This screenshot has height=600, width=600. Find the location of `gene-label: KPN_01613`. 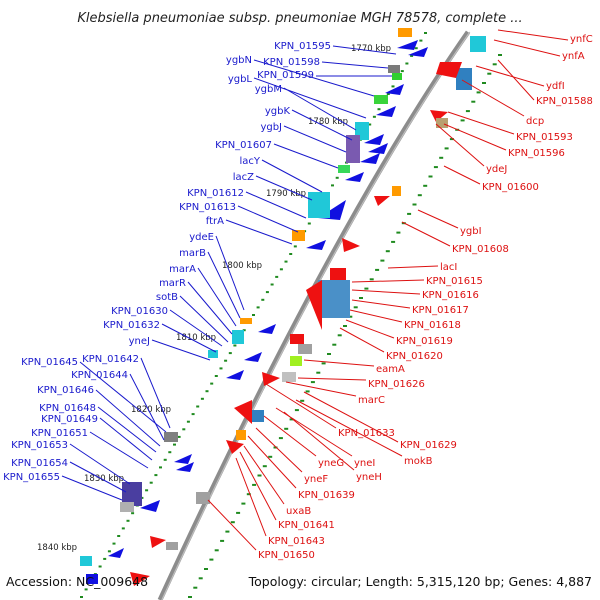

gene-label: KPN_01613 is located at coordinates (207, 207).